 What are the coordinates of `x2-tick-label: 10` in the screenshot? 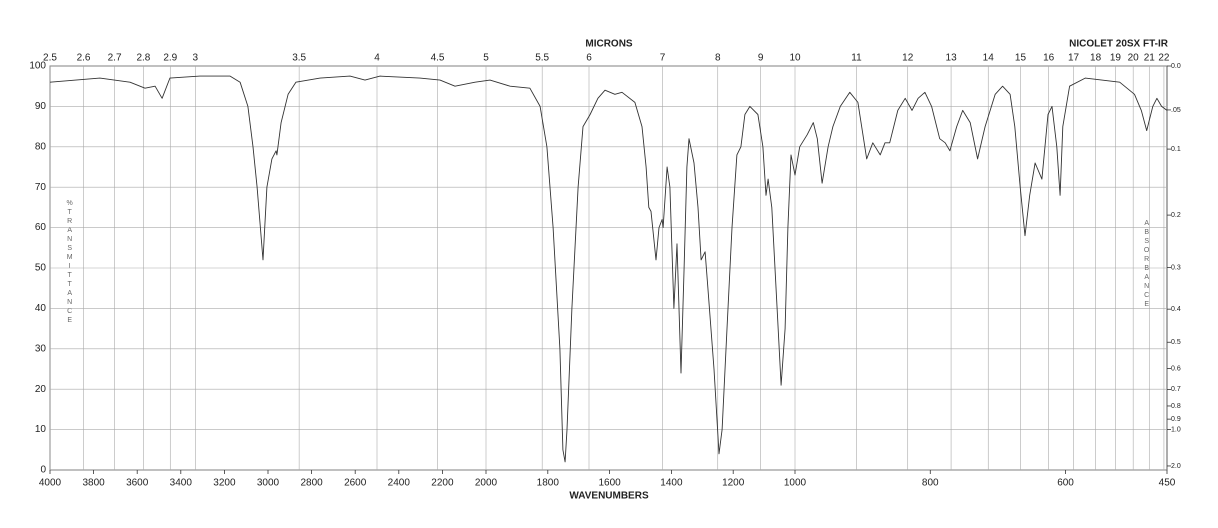 It's located at (795, 58).